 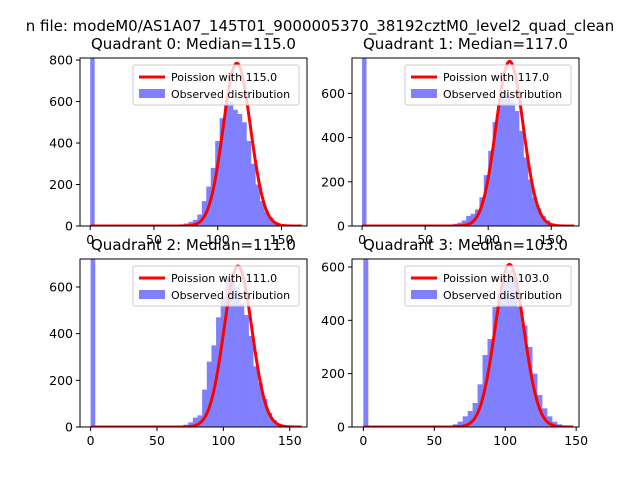 What do you see at coordinates (193, 44) in the screenshot?
I see `panel-title: Quadrant 0: Median=115.0` at bounding box center [193, 44].